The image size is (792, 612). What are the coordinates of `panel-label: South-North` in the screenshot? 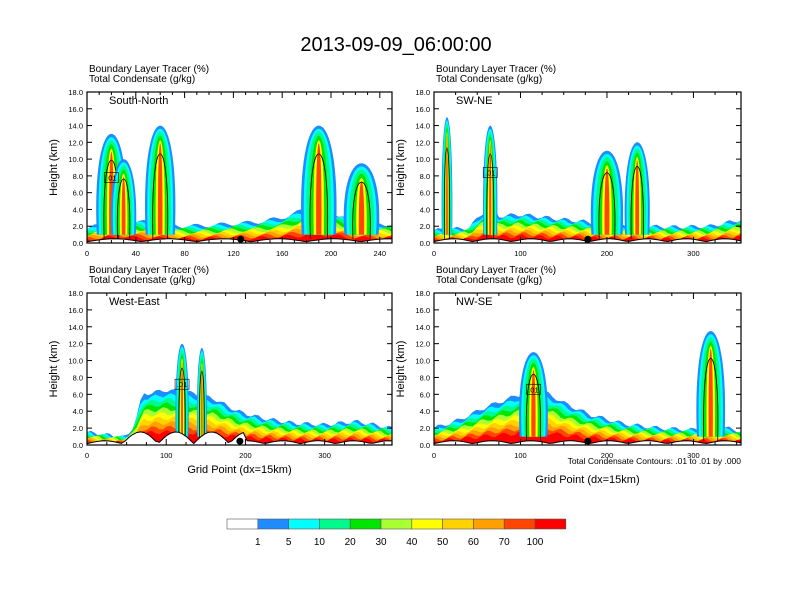 It's located at (138, 101).